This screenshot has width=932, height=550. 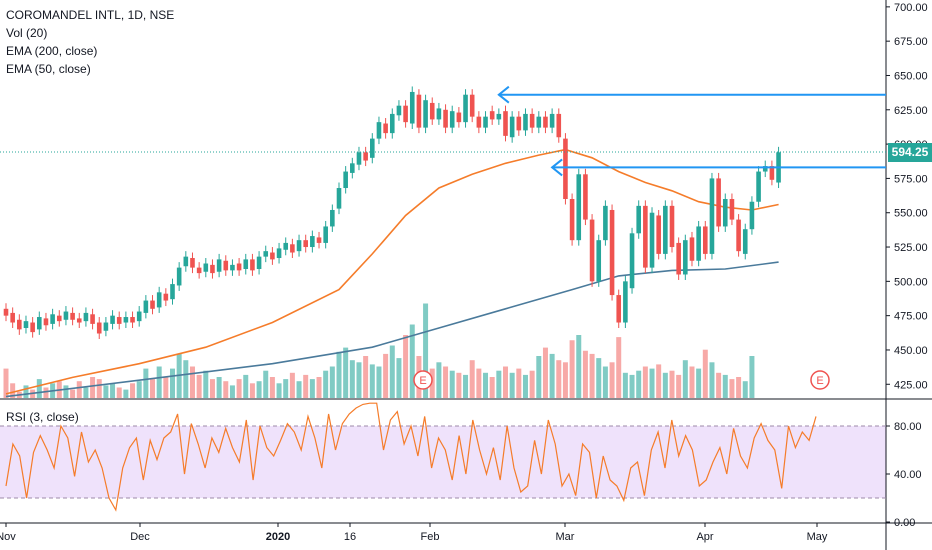 What do you see at coordinates (908, 475) in the screenshot?
I see `rsi-tick-label: 40.00` at bounding box center [908, 475].